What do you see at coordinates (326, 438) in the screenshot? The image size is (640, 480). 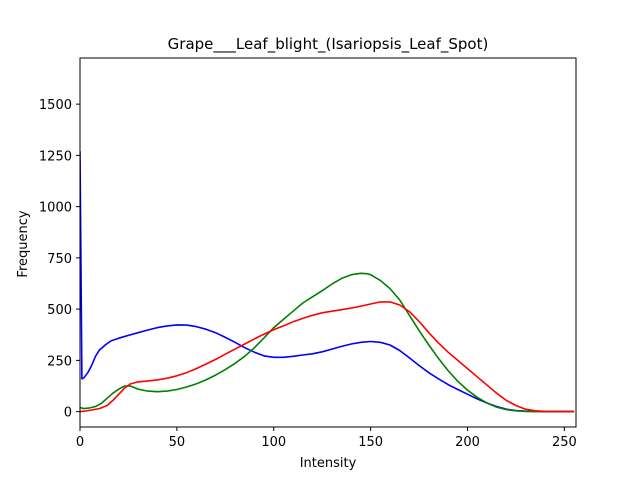 I see `x-axis: 0 50 100 150 200 250` at bounding box center [326, 438].